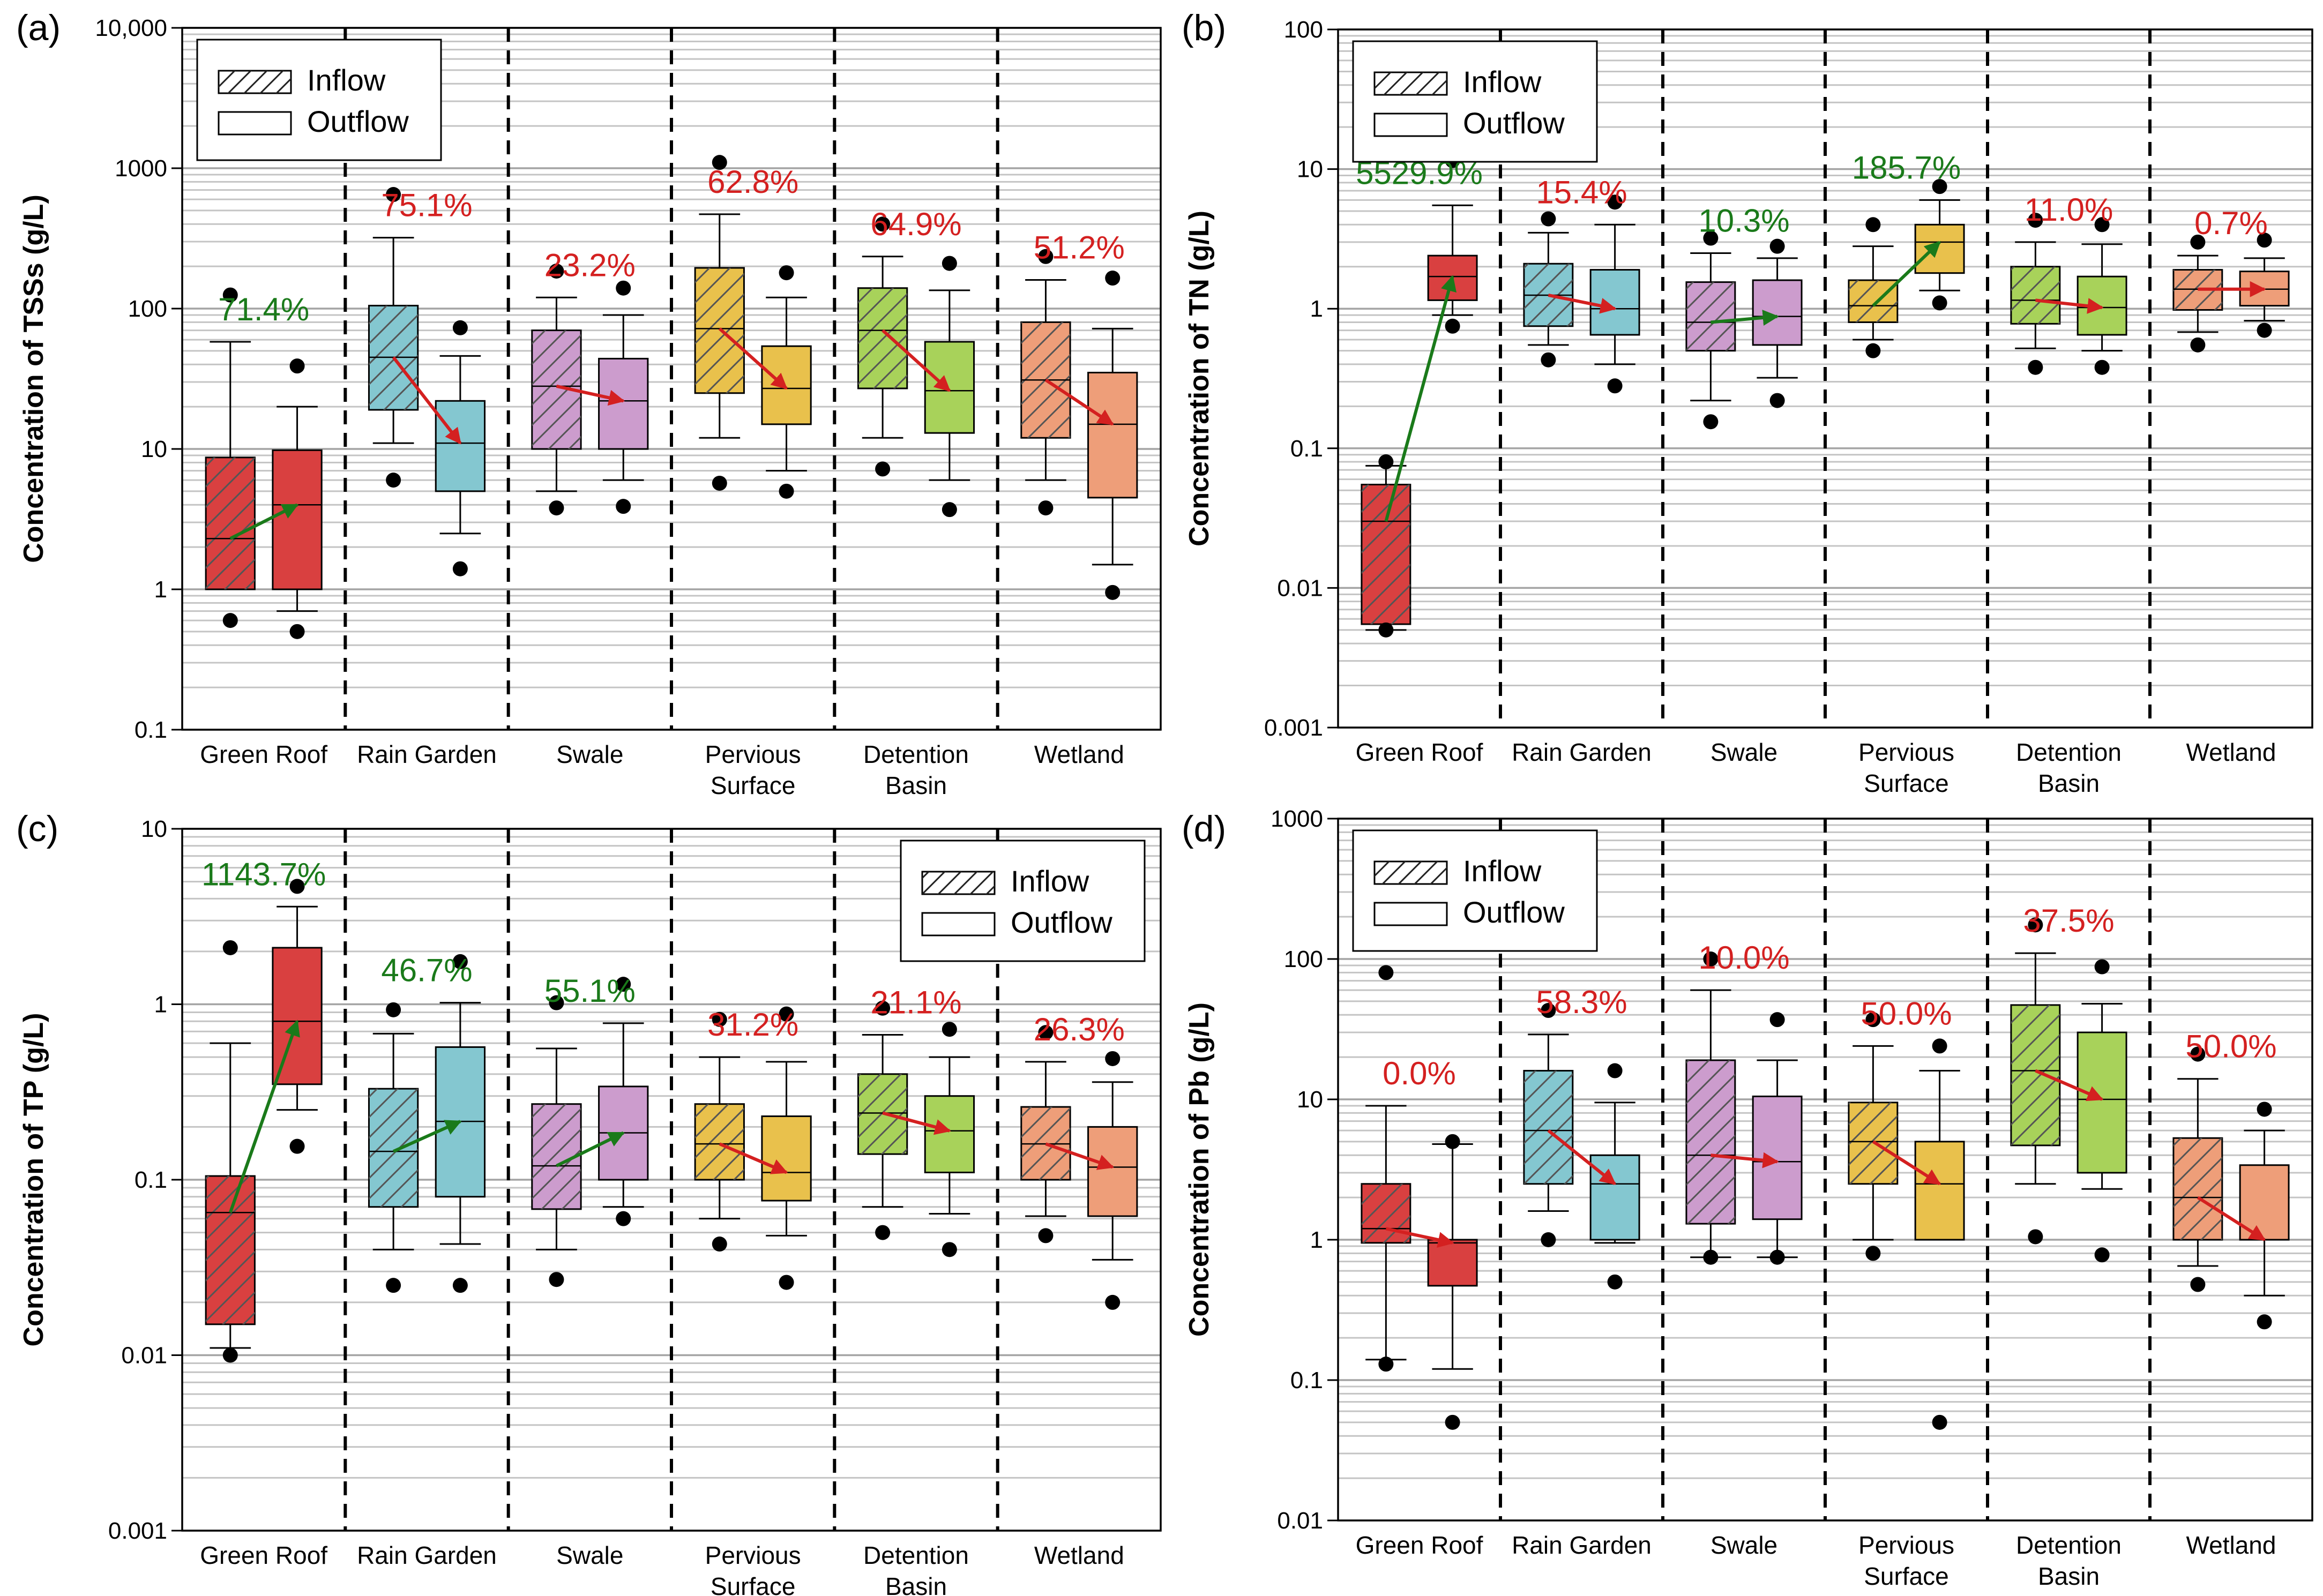 Image resolution: width=2323 pixels, height=1596 pixels. Describe the element at coordinates (33, 1180) in the screenshot. I see `y-axis-title: Concentration of TP (g/L)` at that location.